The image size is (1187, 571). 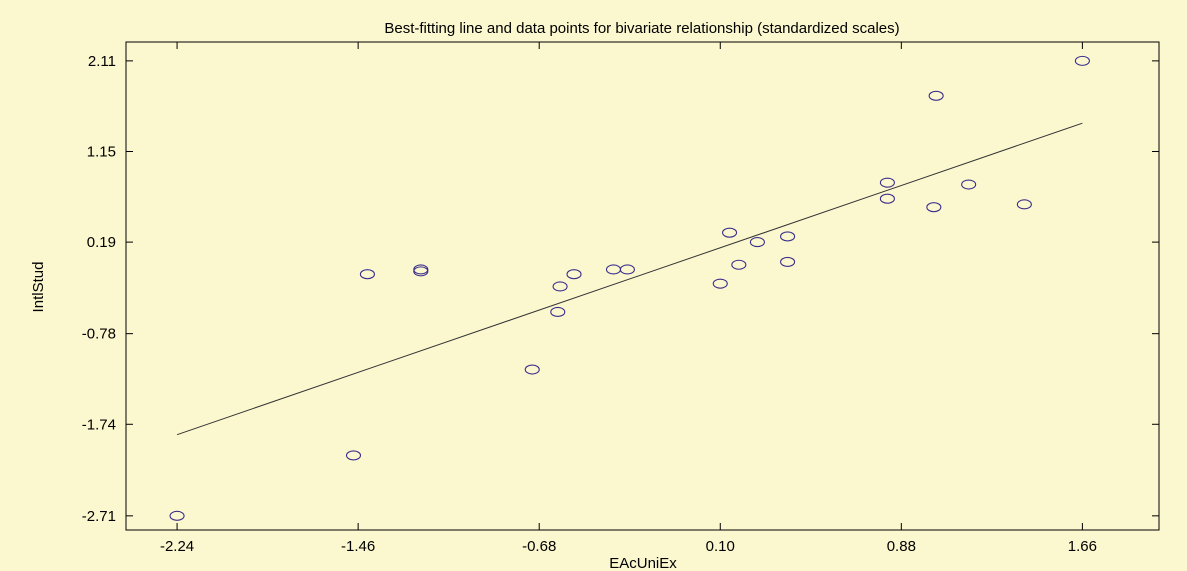 I want to click on x-tick-label: 1.66, so click(x=1082, y=546).